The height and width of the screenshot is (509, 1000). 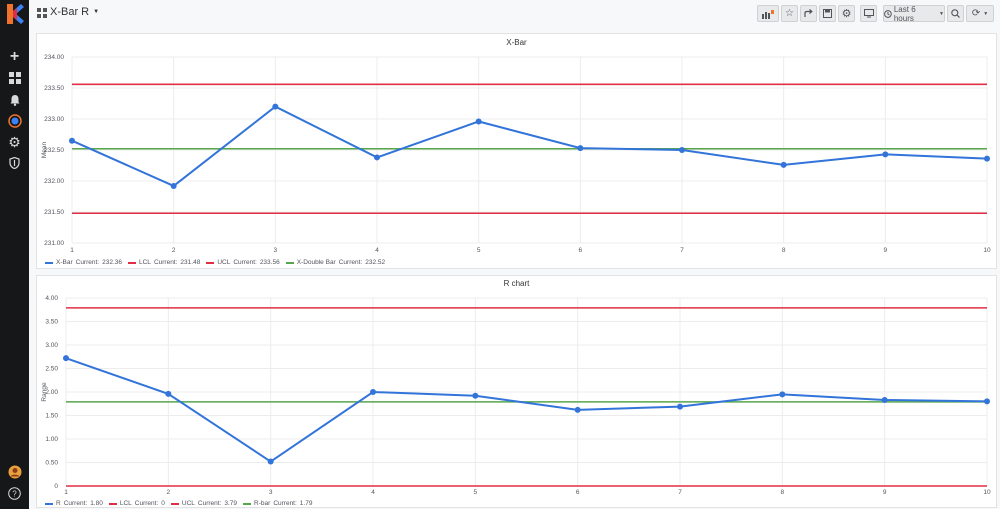 I want to click on series-line-x-bar, so click(x=529, y=146).